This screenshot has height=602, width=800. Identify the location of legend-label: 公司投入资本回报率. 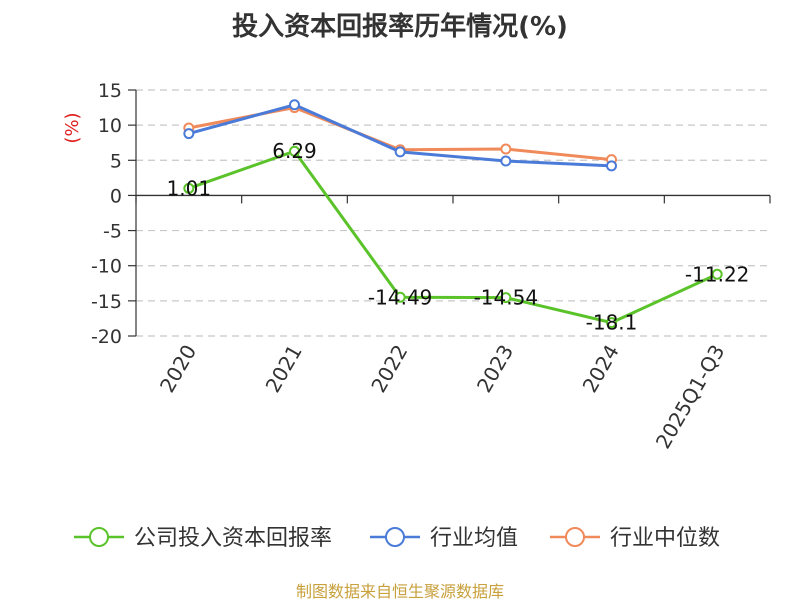
(233, 538).